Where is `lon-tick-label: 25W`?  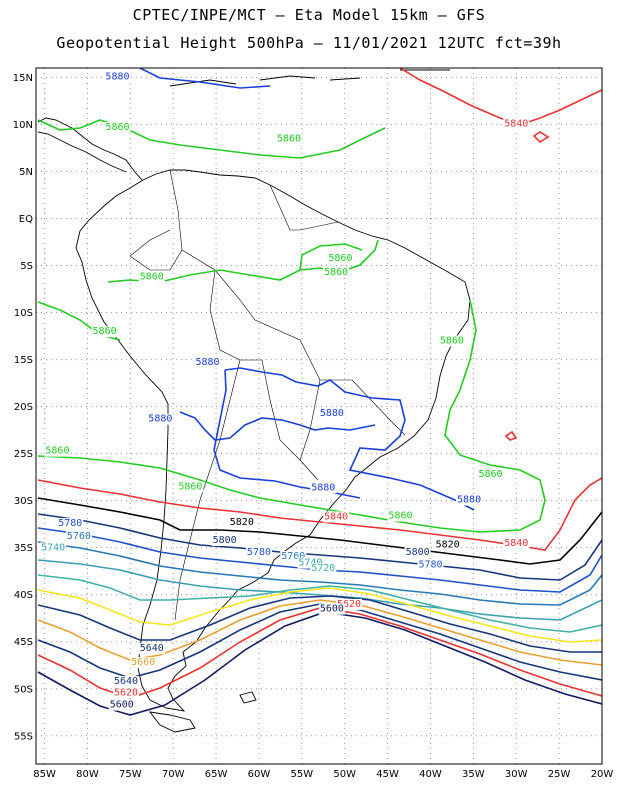
lon-tick-label: 25W is located at coordinates (559, 774).